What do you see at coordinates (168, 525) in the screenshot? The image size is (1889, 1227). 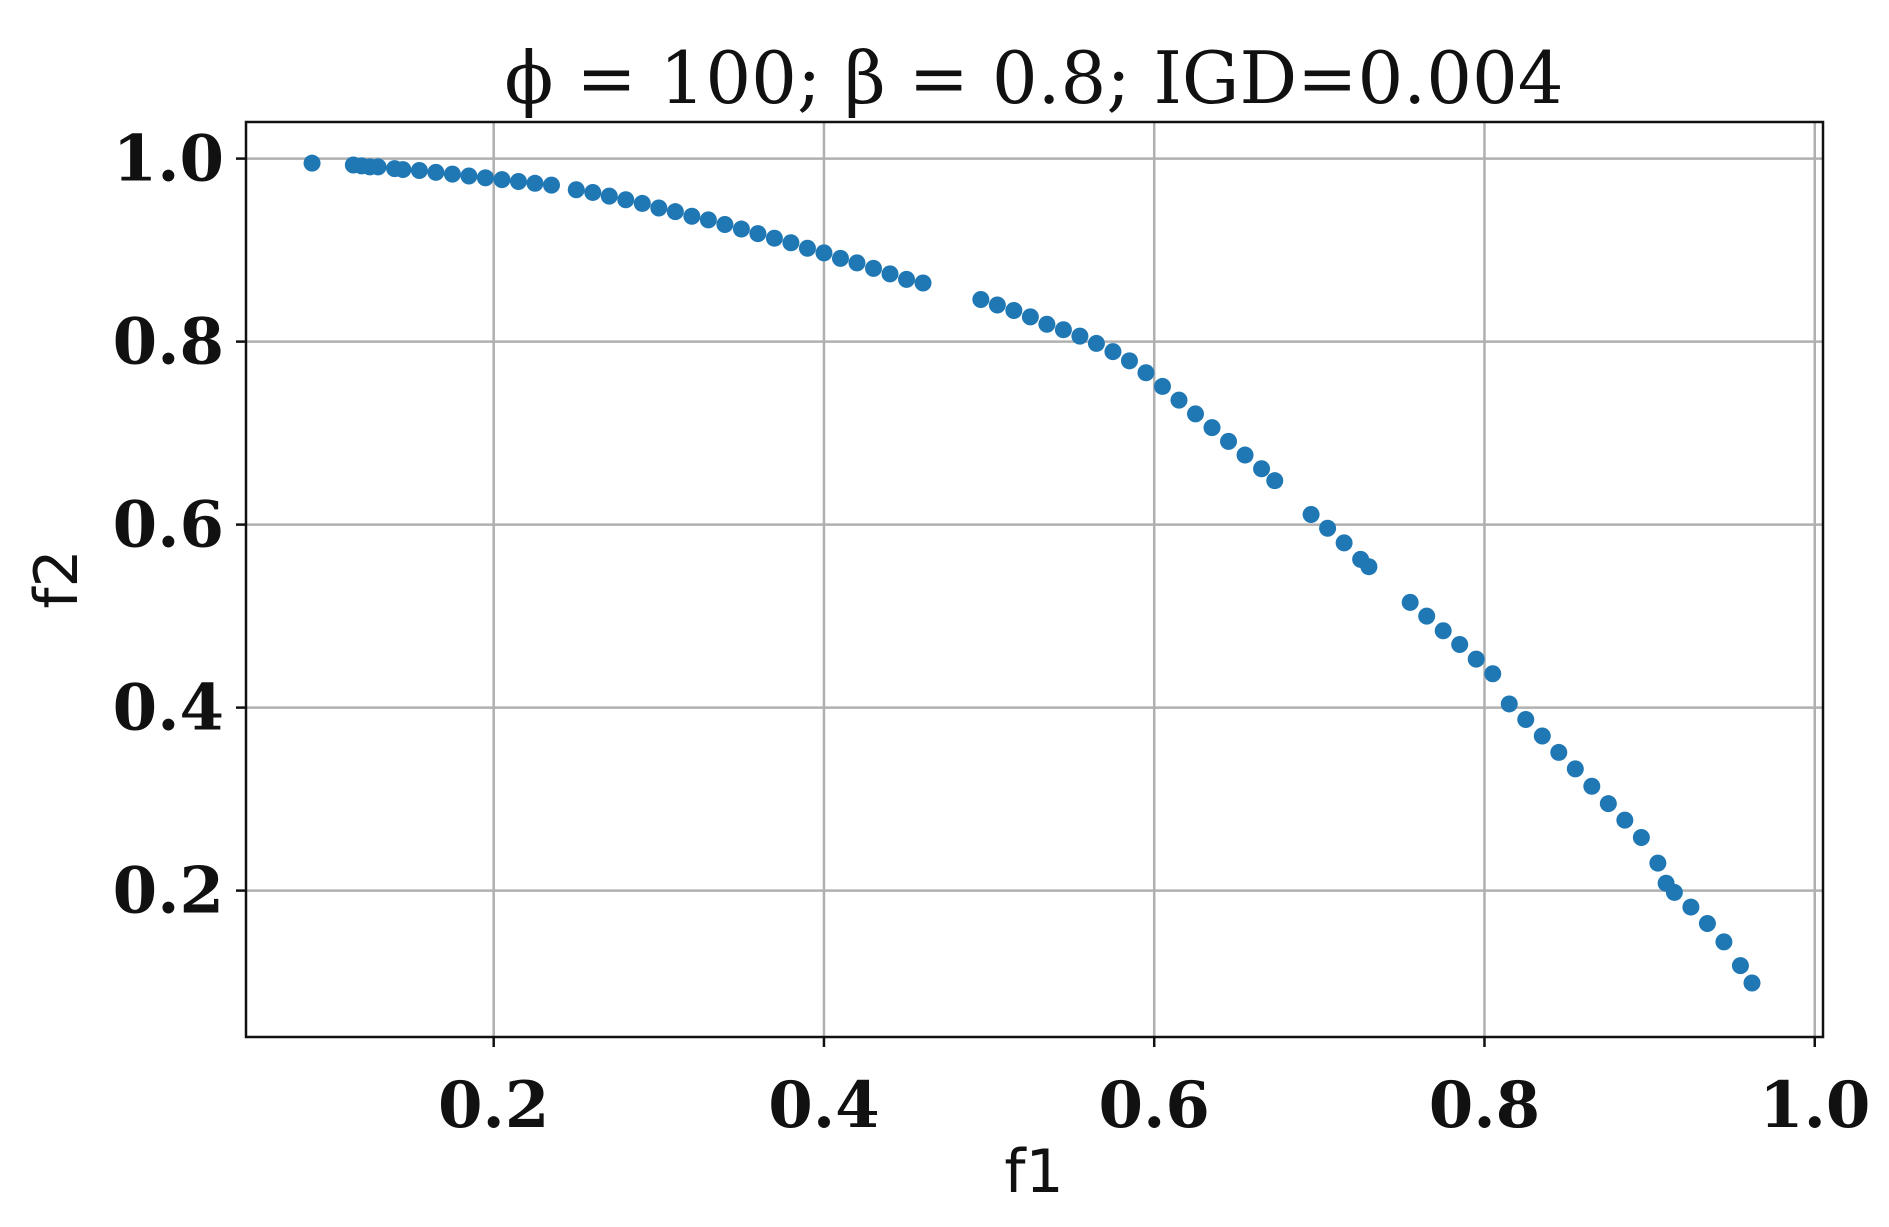 I see `y-tick-label: 0.6` at bounding box center [168, 525].